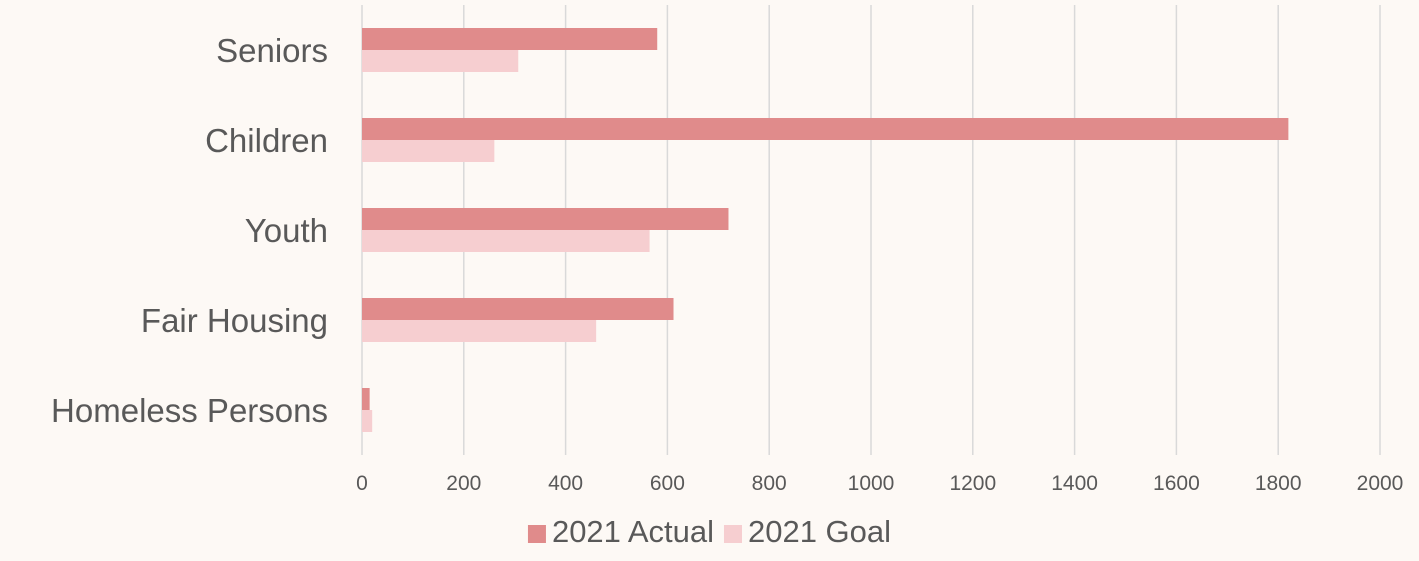  What do you see at coordinates (1380, 483) in the screenshot?
I see `x-tick-label: 2000` at bounding box center [1380, 483].